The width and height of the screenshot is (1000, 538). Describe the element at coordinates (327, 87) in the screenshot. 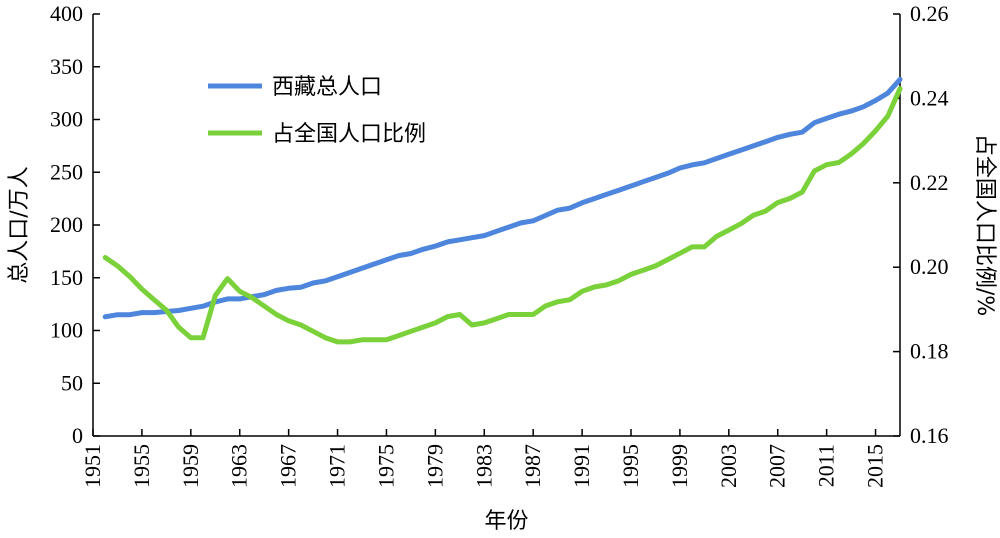

I see `legend-label: 西藏总人口` at that location.